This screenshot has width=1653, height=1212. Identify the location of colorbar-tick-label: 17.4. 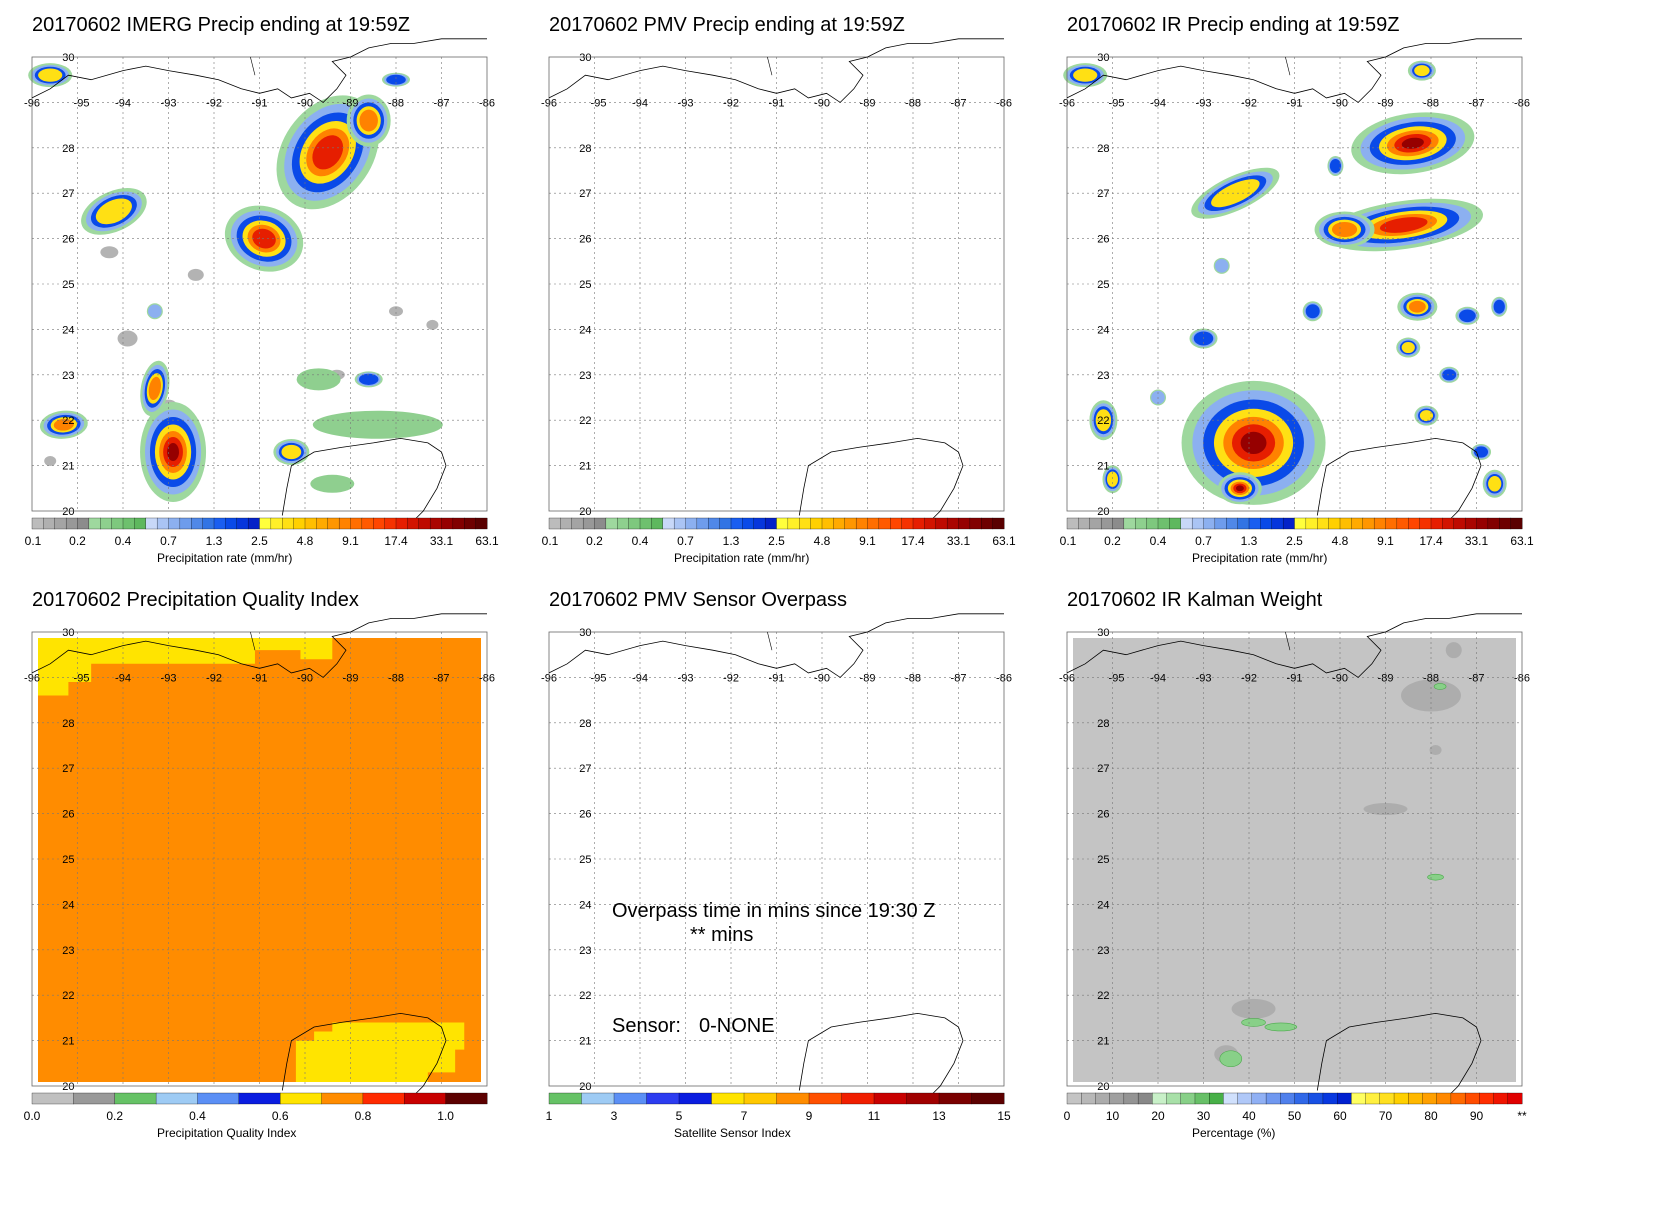
(913, 541).